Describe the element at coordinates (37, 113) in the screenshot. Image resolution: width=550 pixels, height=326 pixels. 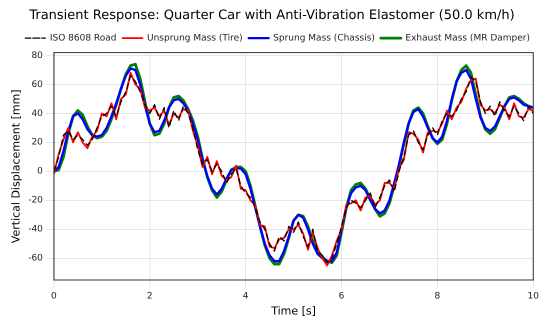
I see `y-tick-label: 40` at that location.